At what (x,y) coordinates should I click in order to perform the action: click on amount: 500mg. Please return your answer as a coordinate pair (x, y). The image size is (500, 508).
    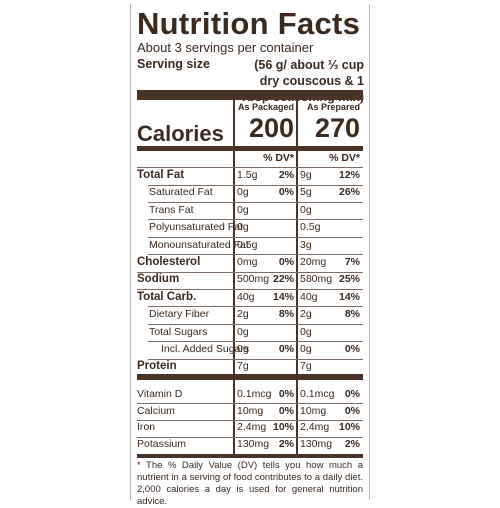
    Looking at the image, I should click on (253, 279).